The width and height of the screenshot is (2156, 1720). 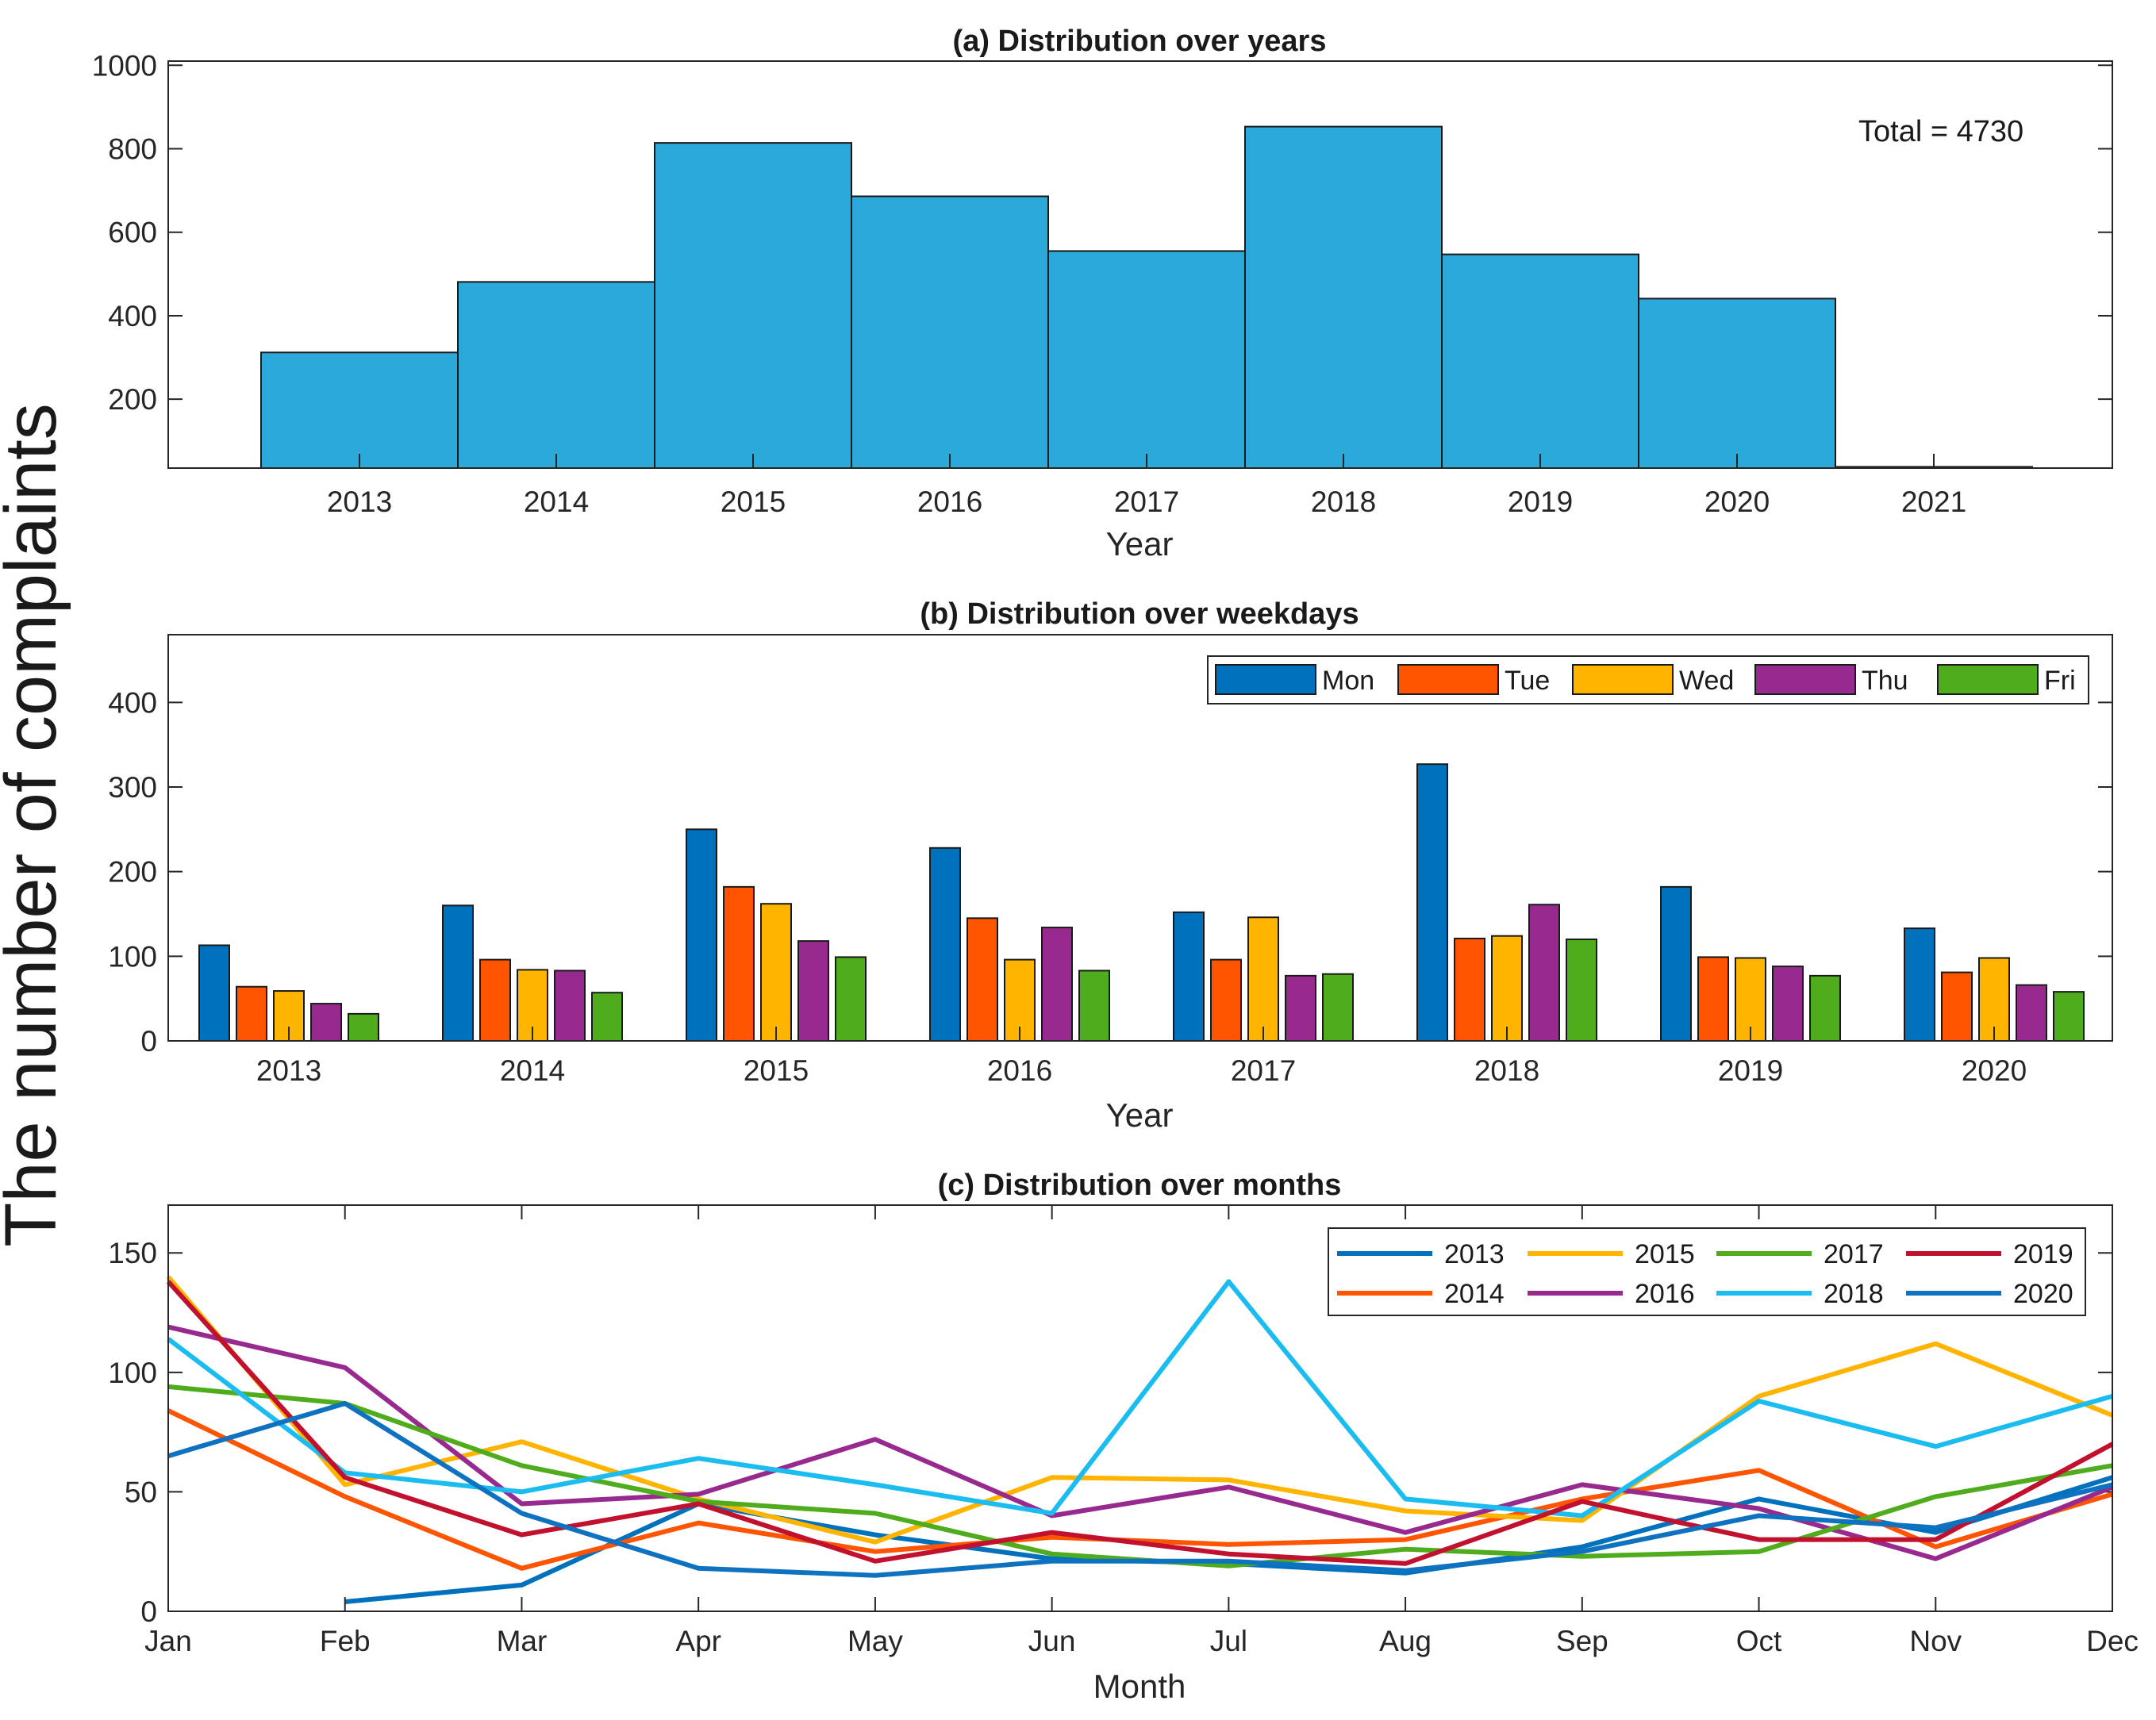 I want to click on legend-swatch-Thu, so click(x=1805, y=679).